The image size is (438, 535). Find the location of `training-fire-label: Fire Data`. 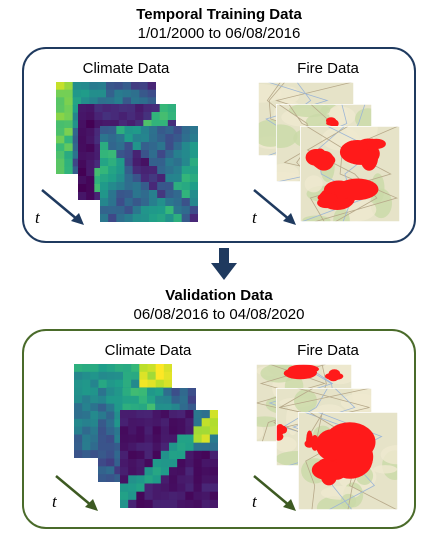

training-fire-label: Fire Data is located at coordinates (328, 68).